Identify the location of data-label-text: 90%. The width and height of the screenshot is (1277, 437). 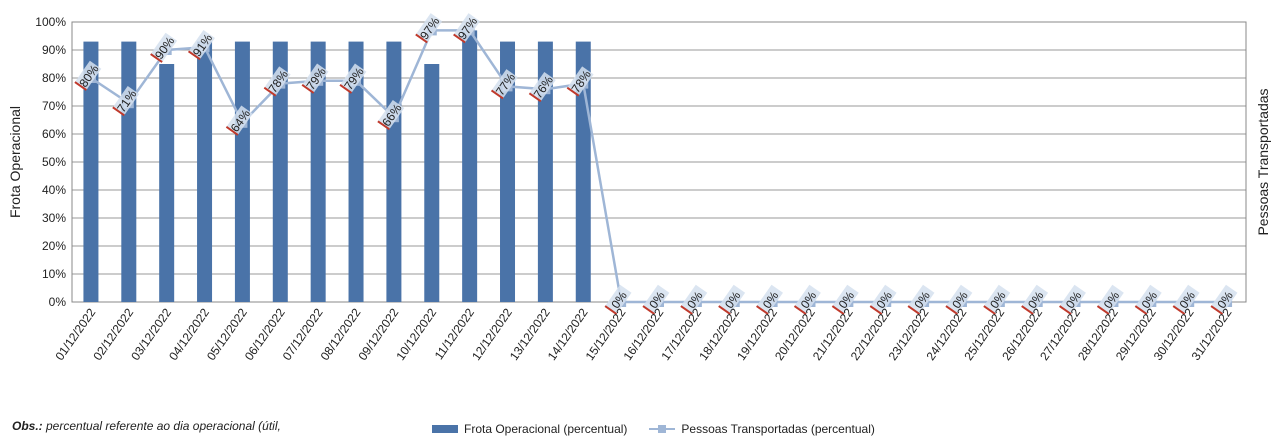
(164, 48).